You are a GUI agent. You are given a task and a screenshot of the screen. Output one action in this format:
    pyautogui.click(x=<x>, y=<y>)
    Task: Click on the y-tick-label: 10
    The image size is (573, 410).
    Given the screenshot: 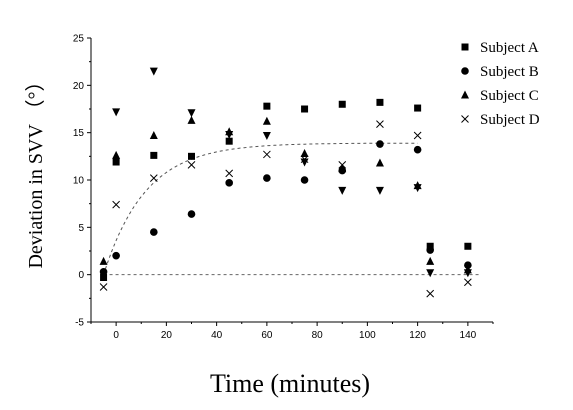 What is the action you would take?
    pyautogui.click(x=79, y=181)
    